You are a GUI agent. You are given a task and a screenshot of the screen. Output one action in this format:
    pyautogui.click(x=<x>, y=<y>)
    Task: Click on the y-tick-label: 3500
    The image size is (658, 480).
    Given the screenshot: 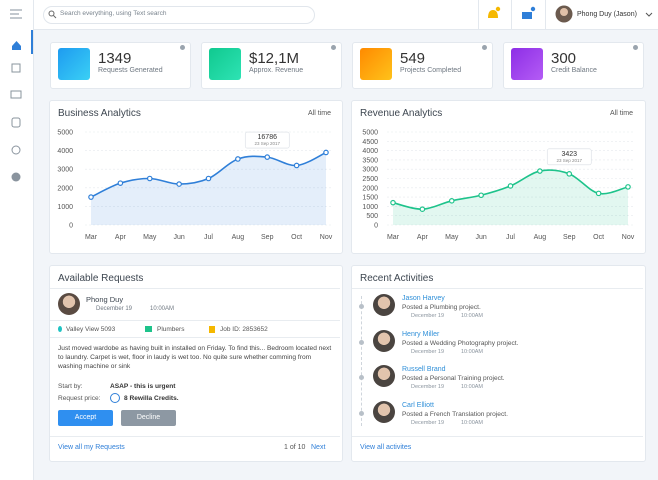 What is the action you would take?
    pyautogui.click(x=370, y=160)
    